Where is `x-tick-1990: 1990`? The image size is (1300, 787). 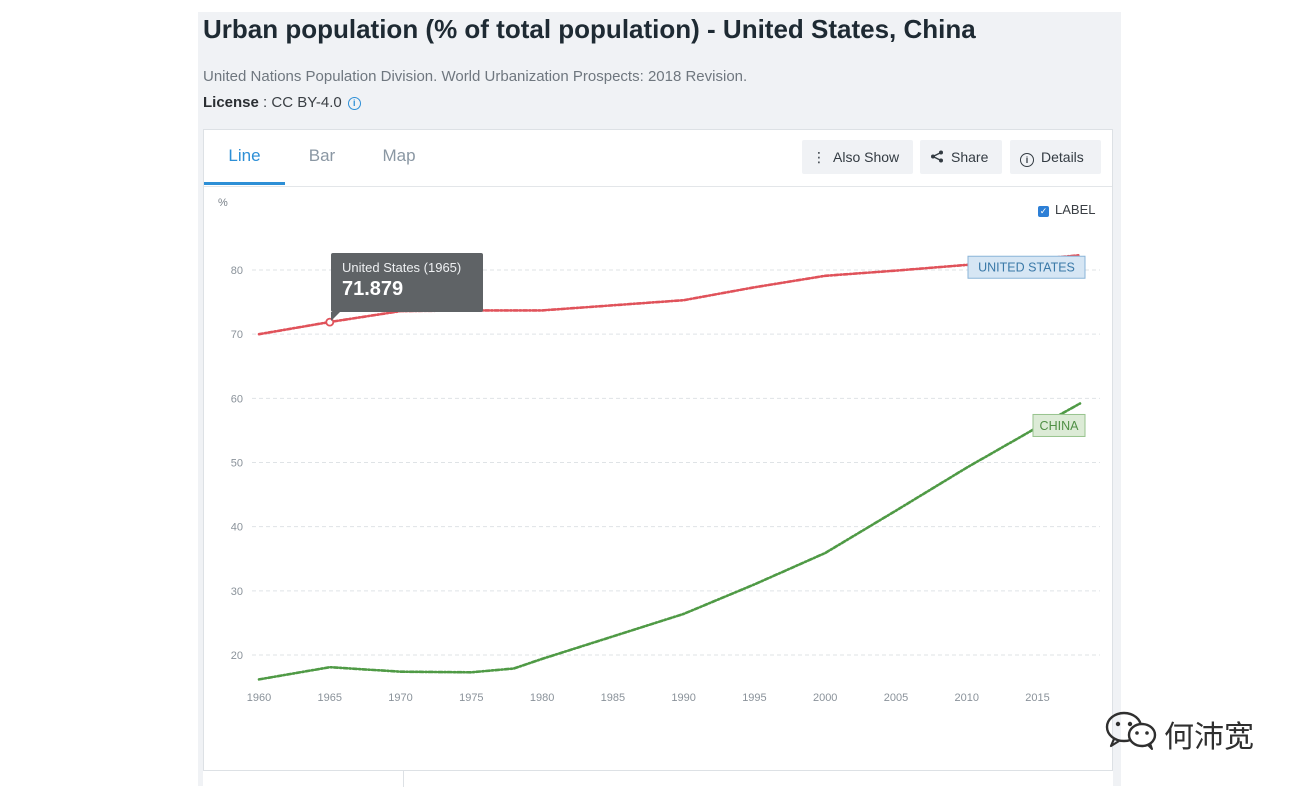 x-tick-1990: 1990 is located at coordinates (683, 698).